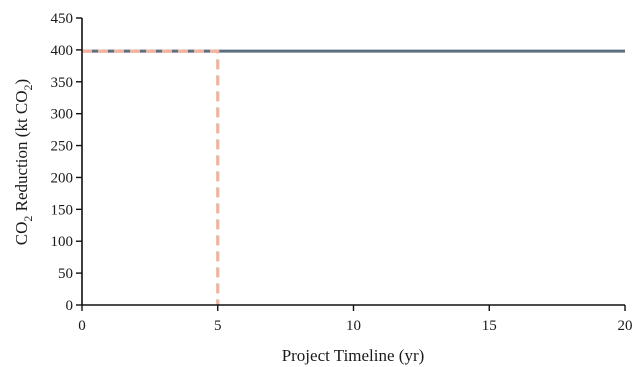 Image resolution: width=636 pixels, height=367 pixels. I want to click on y-axis-title-subscript-2: 2, so click(28, 87).